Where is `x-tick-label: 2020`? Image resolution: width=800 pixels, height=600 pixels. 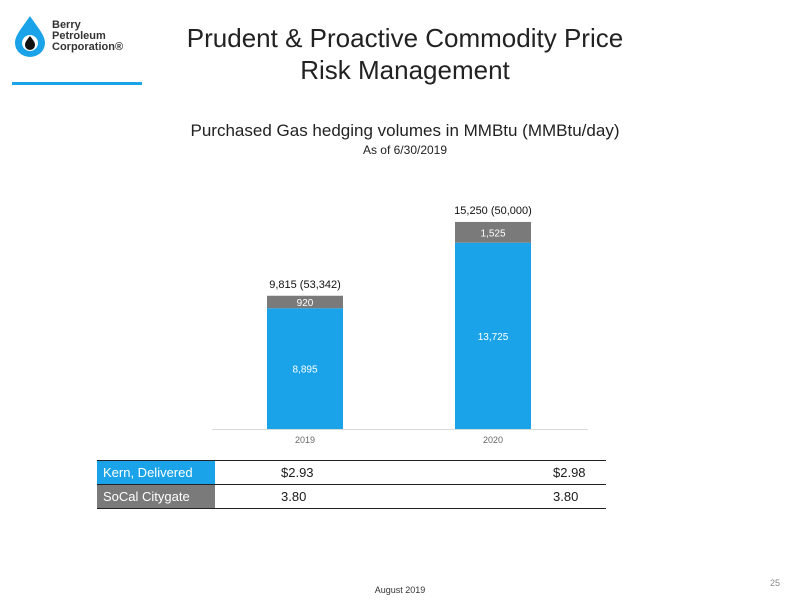 x-tick-label: 2020 is located at coordinates (493, 440).